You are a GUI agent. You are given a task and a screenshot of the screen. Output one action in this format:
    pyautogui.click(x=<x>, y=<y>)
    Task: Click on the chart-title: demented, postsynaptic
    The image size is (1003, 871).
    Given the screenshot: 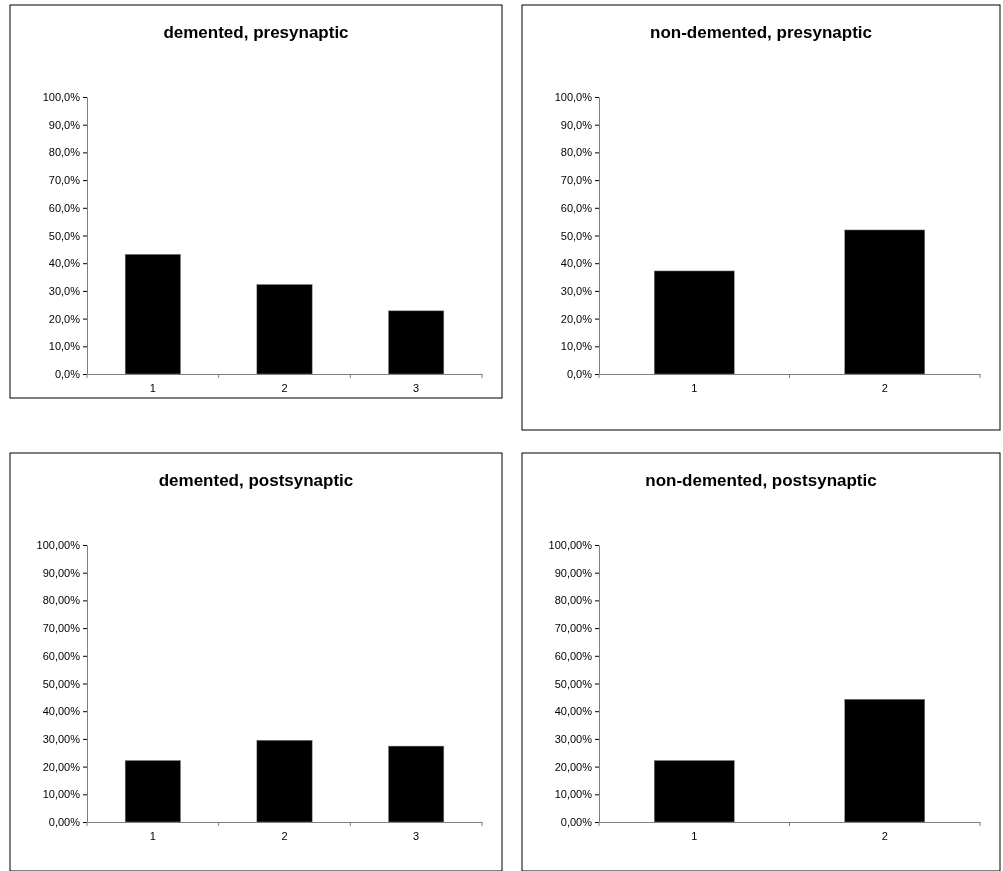 What is the action you would take?
    pyautogui.click(x=256, y=480)
    